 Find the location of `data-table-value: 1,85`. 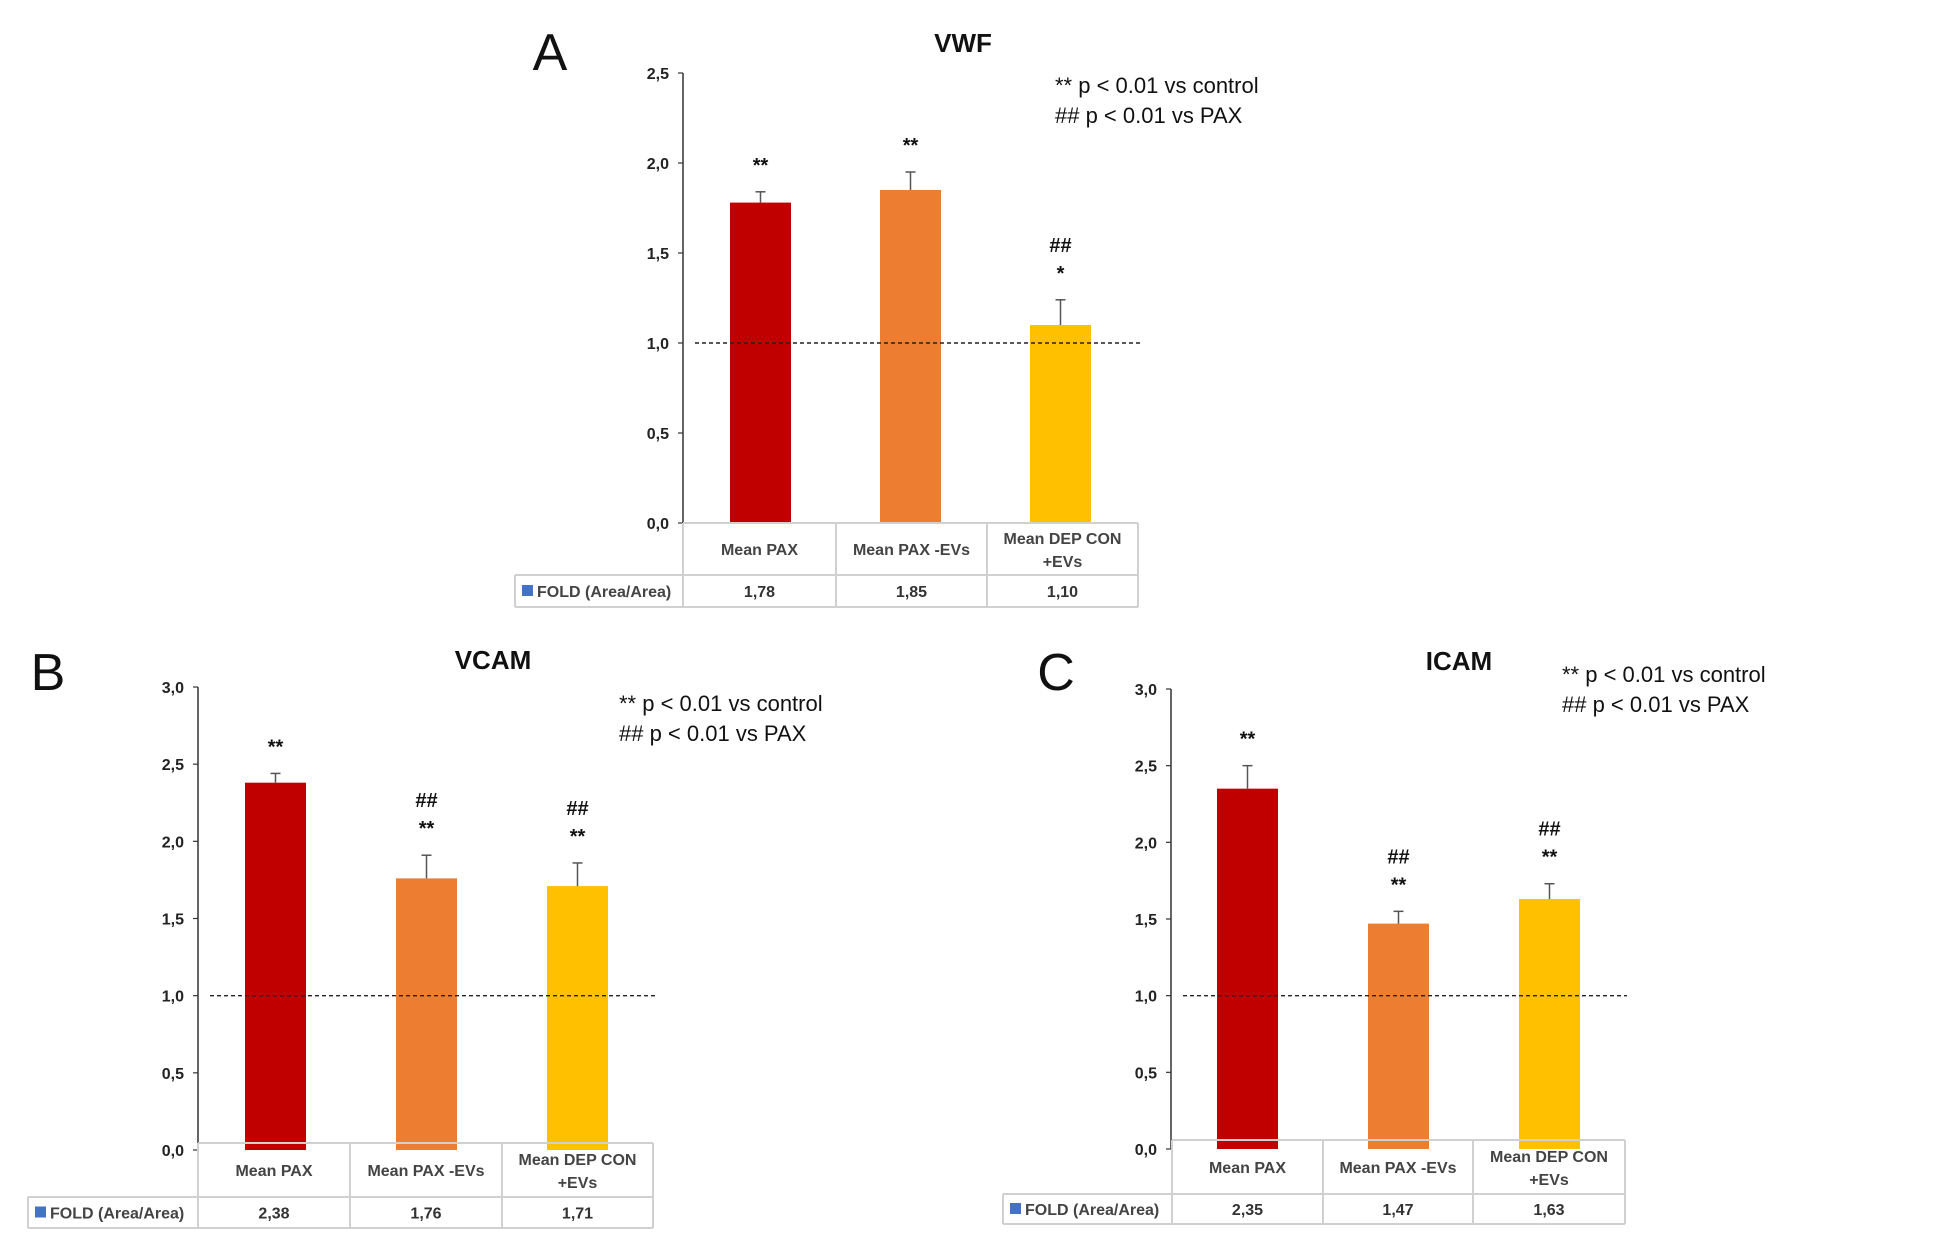

data-table-value: 1,85 is located at coordinates (911, 592).